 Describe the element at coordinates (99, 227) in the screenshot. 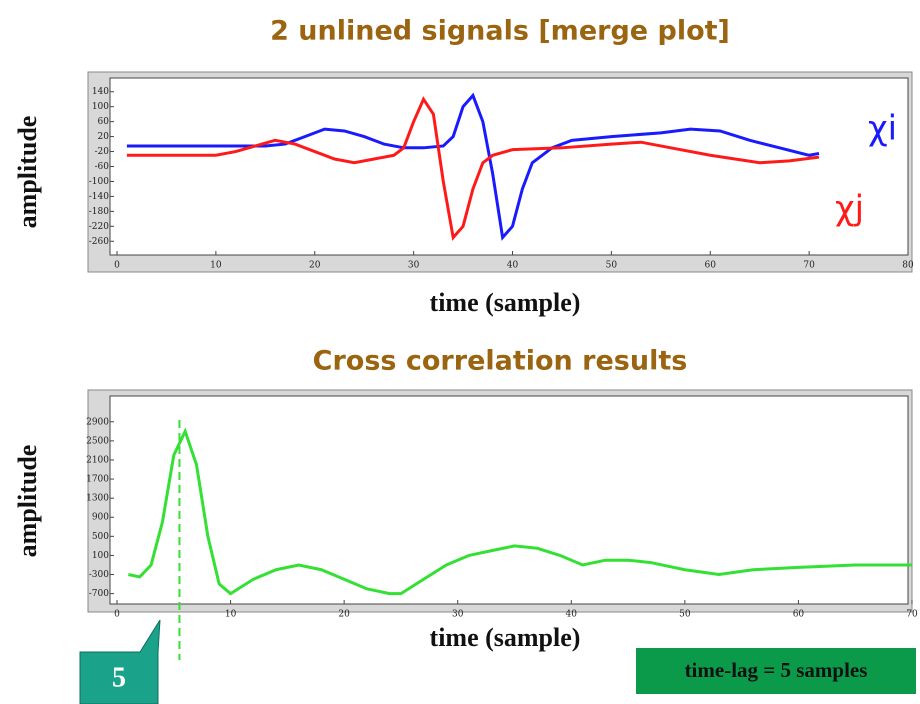

I see `y-tick-label: -220` at that location.